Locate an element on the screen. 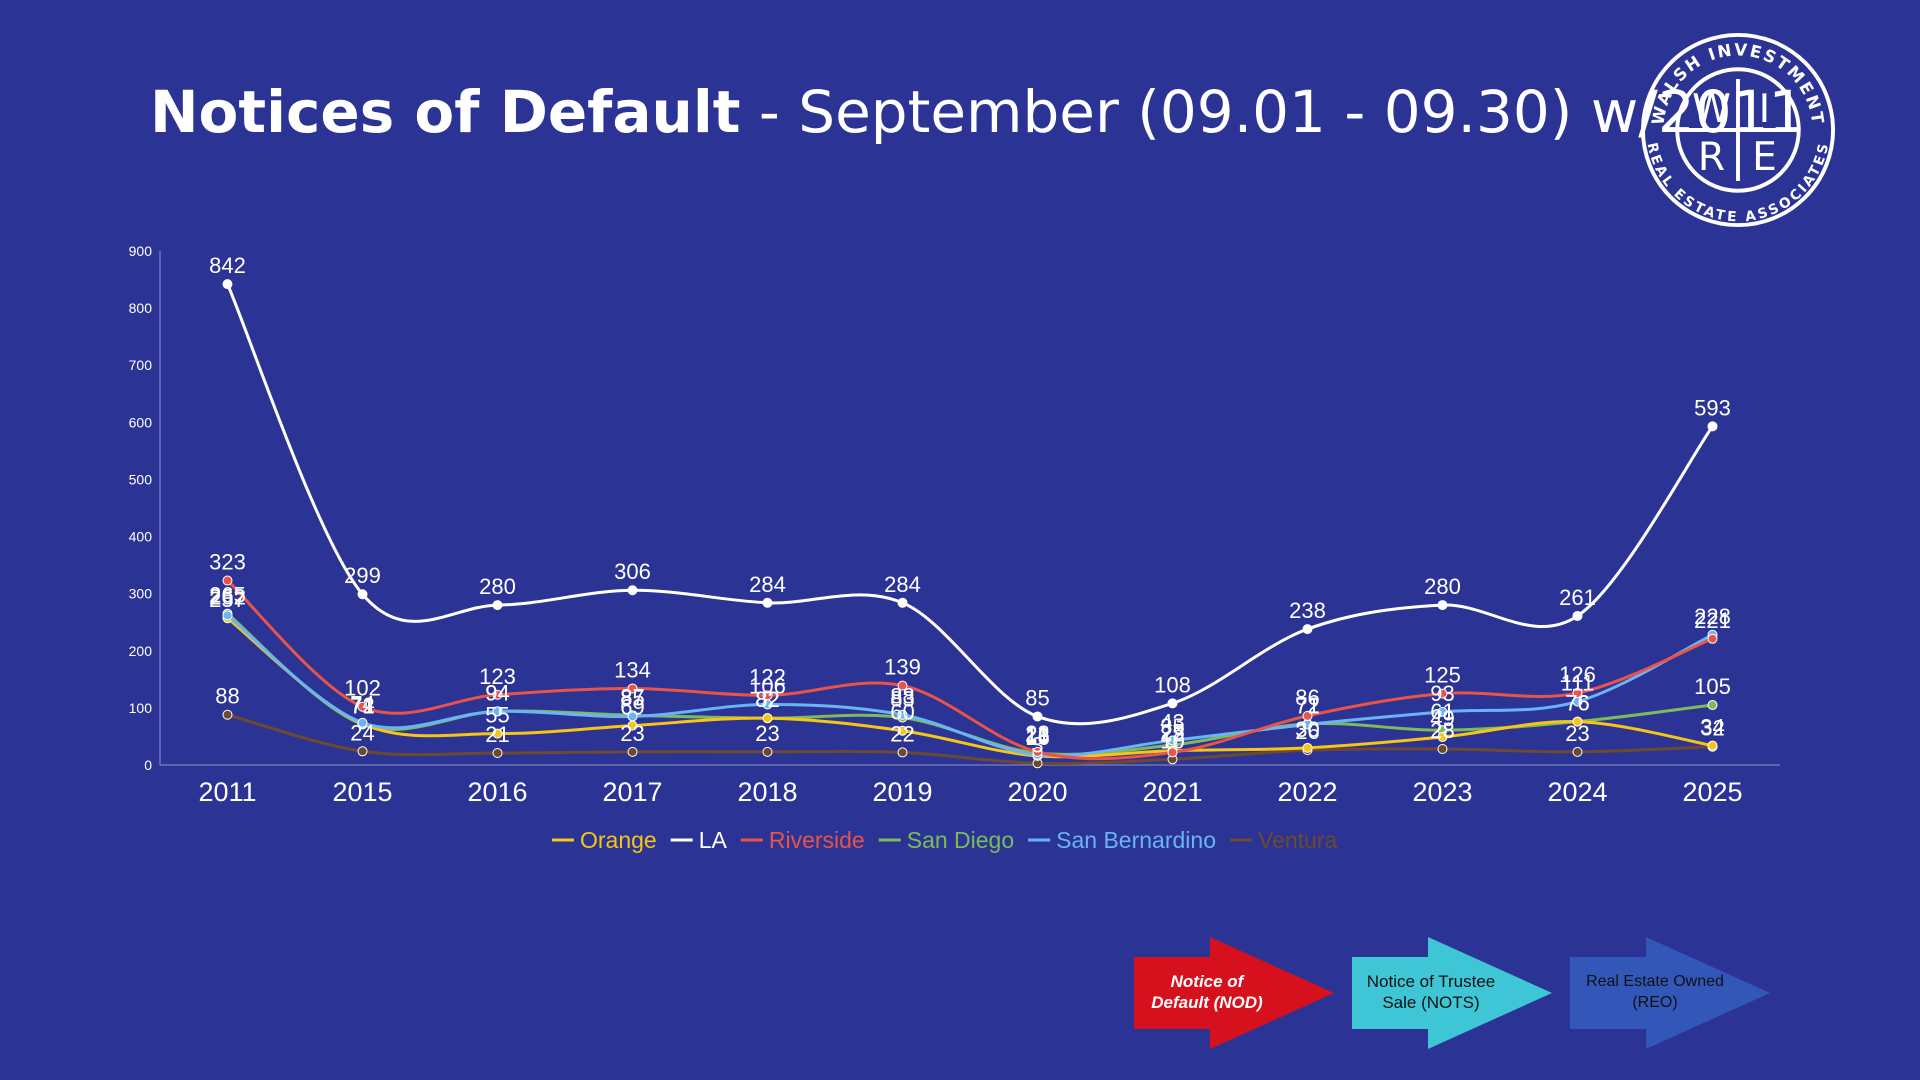 This screenshot has width=1920, height=1080. x-tick-label: 2015 is located at coordinates (362, 792).